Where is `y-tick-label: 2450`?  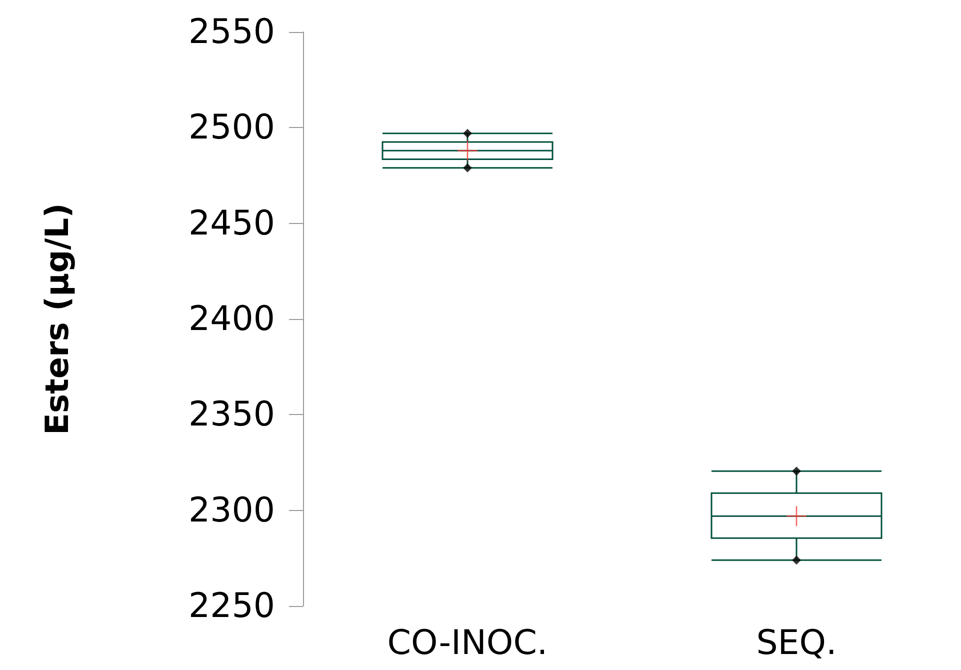
y-tick-label: 2450 is located at coordinates (231, 223).